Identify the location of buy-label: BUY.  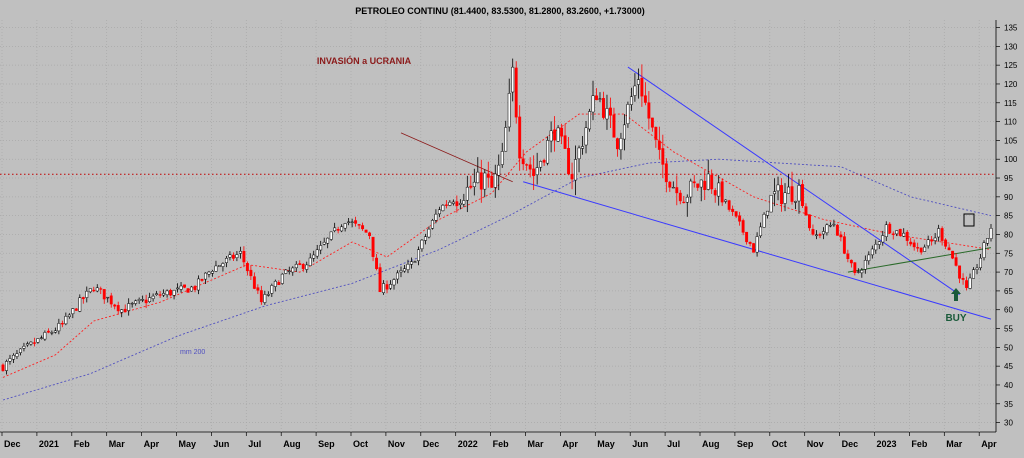
(955, 318).